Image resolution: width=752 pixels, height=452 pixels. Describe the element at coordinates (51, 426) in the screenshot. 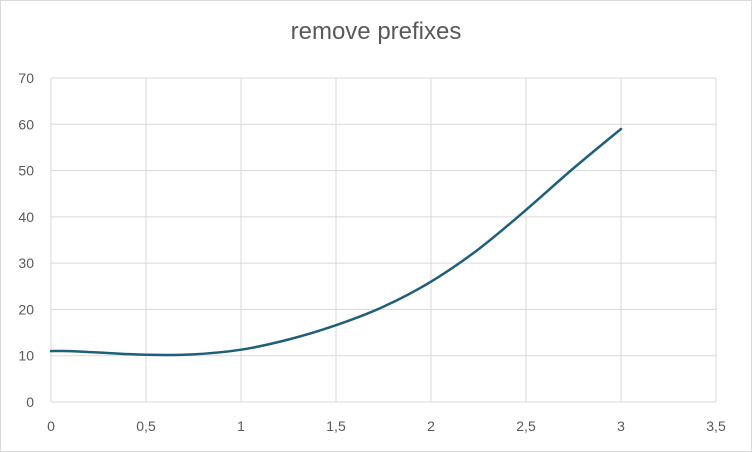

I see `x-tick-label: 0` at that location.